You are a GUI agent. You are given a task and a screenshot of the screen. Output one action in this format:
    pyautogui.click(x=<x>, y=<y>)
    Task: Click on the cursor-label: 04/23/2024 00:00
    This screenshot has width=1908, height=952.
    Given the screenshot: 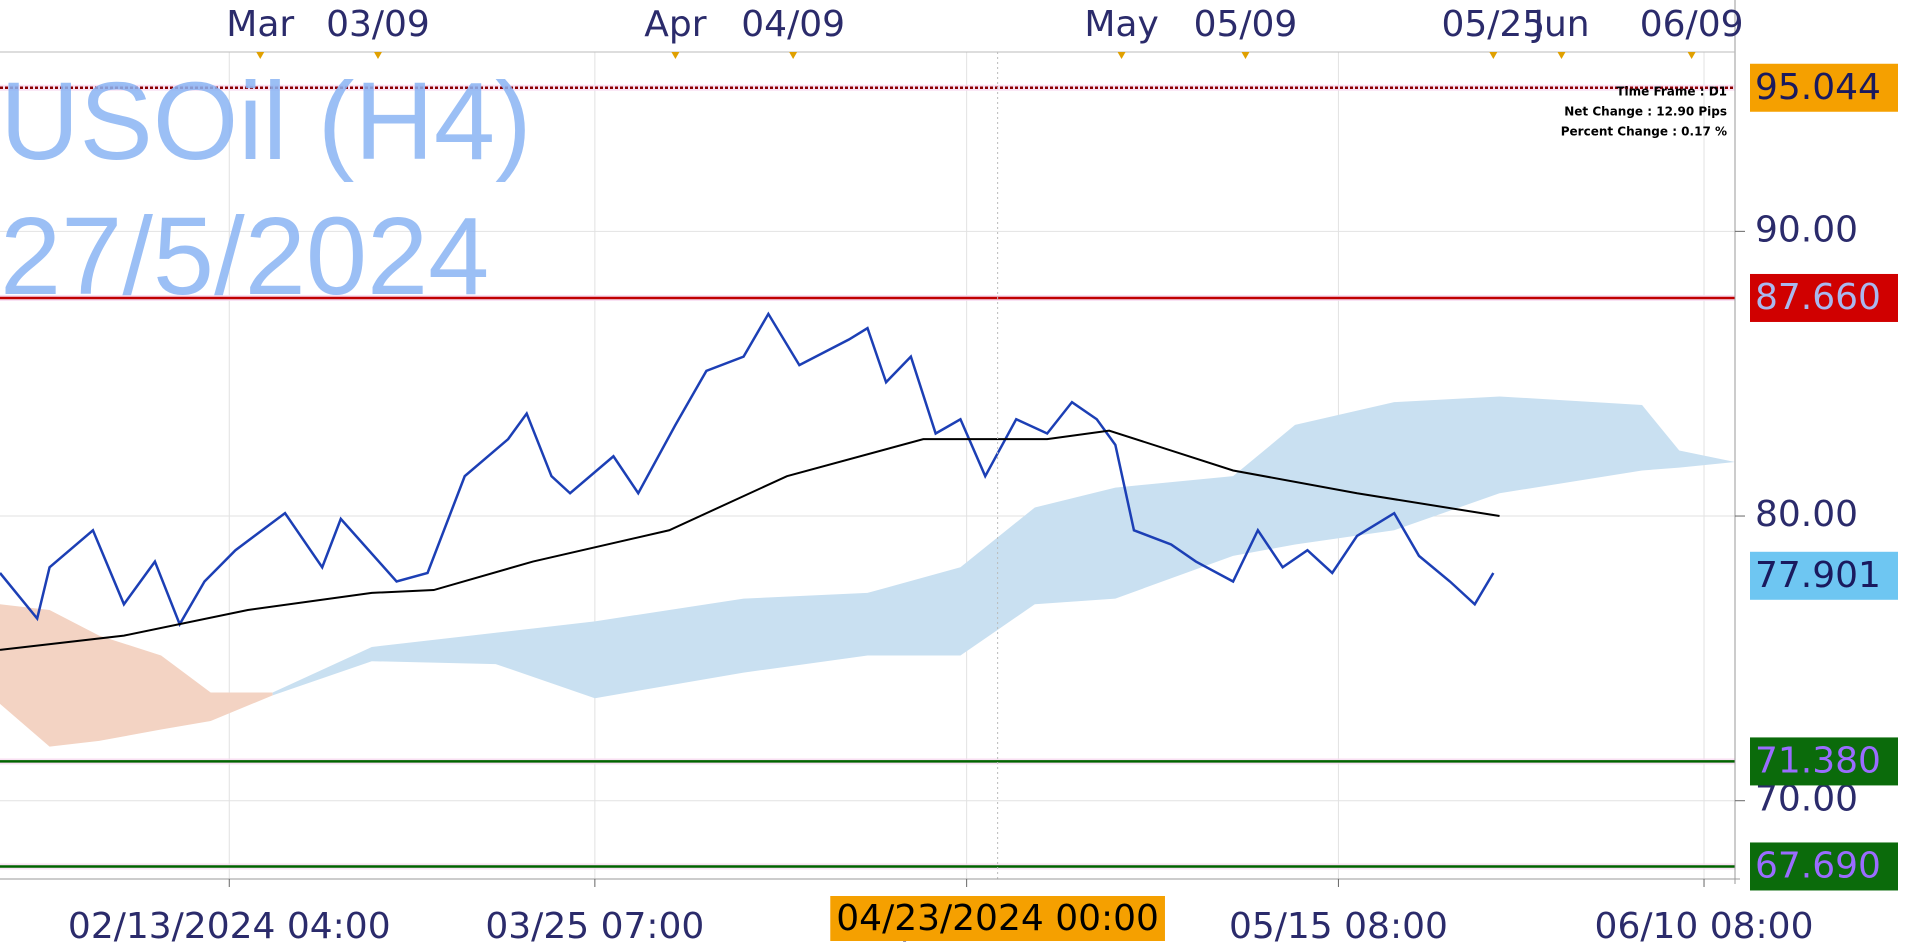 What is the action you would take?
    pyautogui.click(x=997, y=918)
    